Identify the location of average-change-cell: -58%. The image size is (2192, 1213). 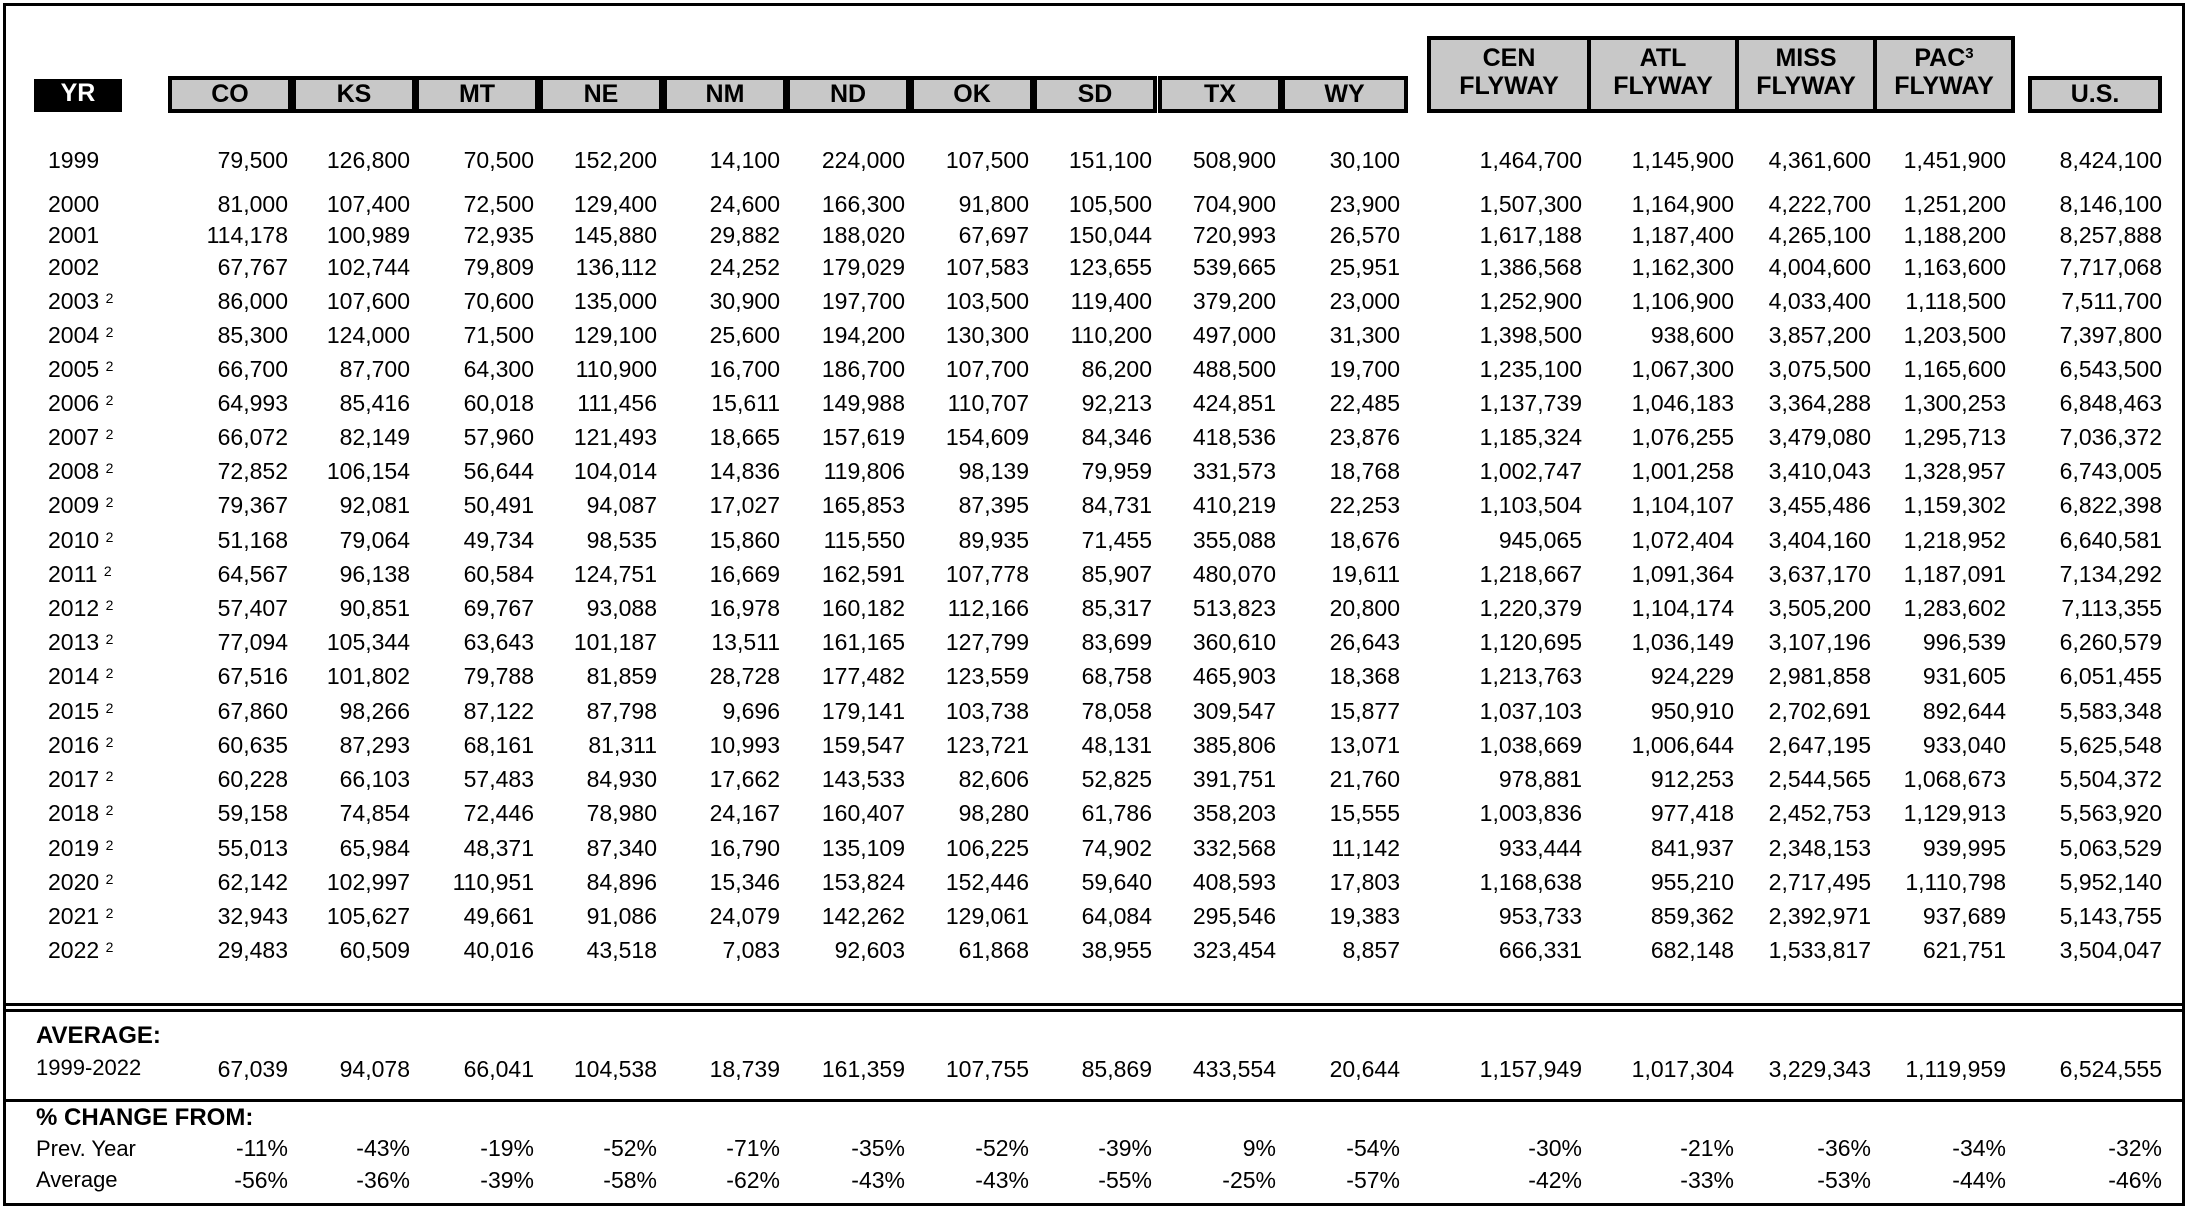
(630, 1180).